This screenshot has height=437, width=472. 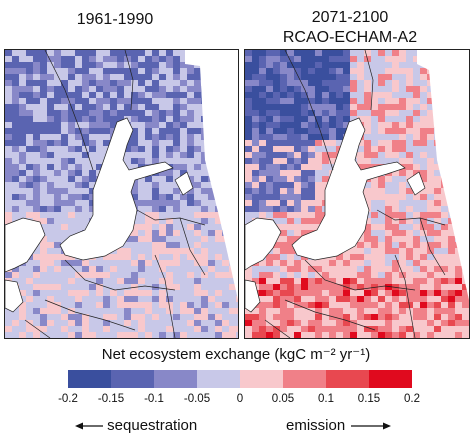 What do you see at coordinates (350, 17) in the screenshot?
I see `right-panel-title-line-1: 2071-2100` at bounding box center [350, 17].